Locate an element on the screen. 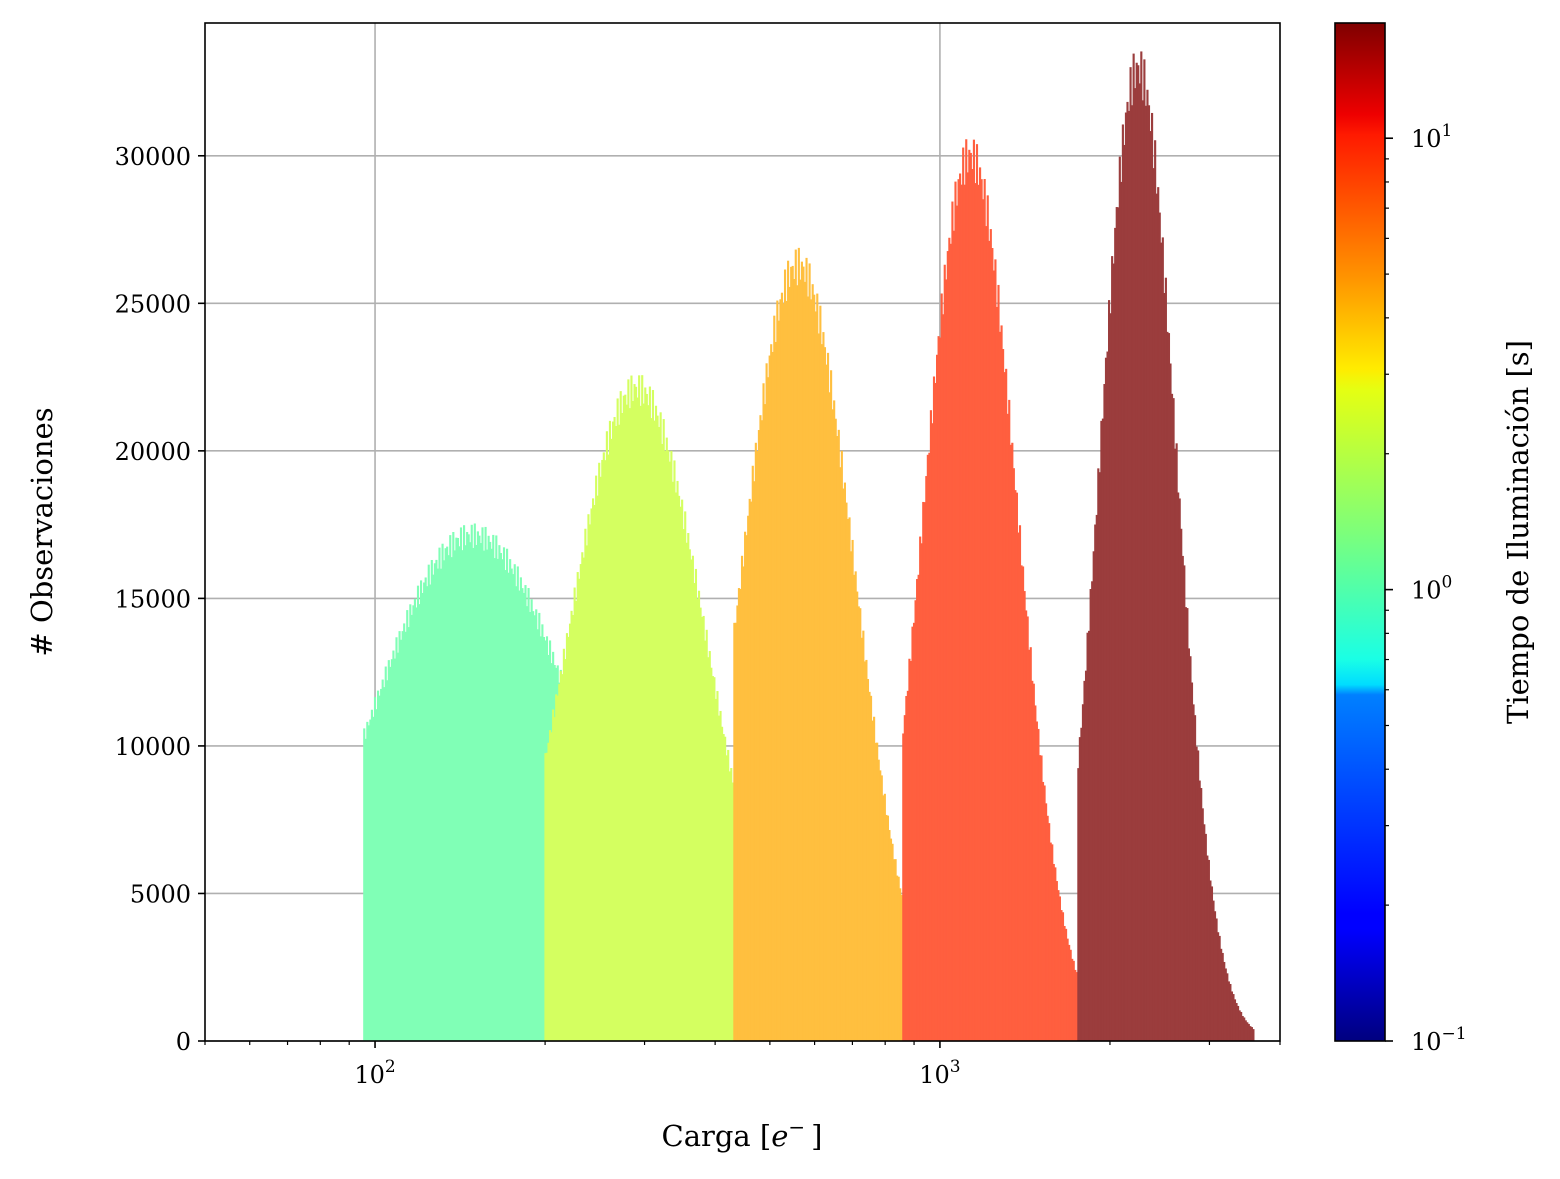  y-axis-title: # Observaciones is located at coordinates (42, 531).